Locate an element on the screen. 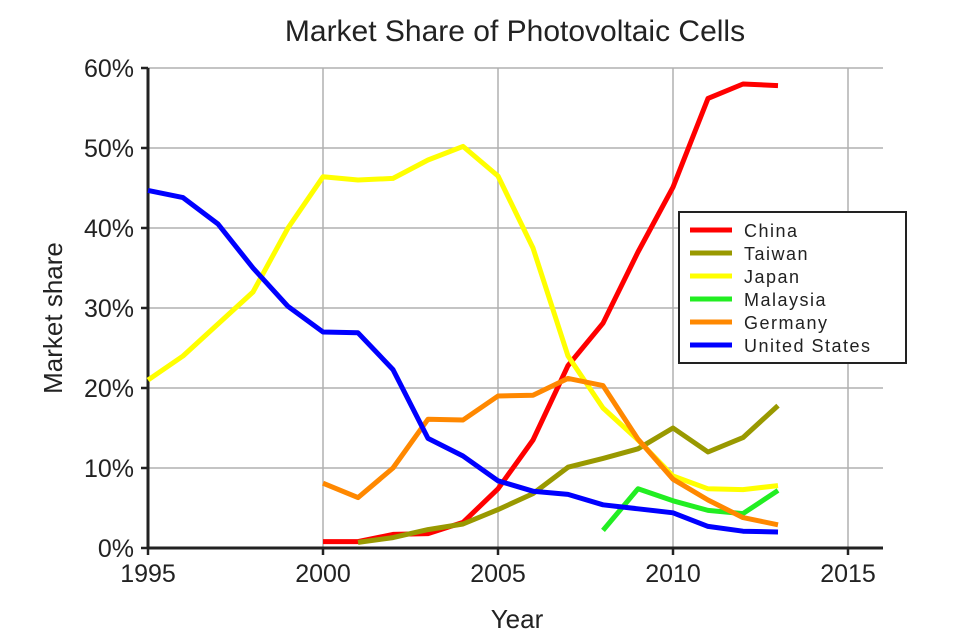  series-line-malaysia is located at coordinates (690, 509).